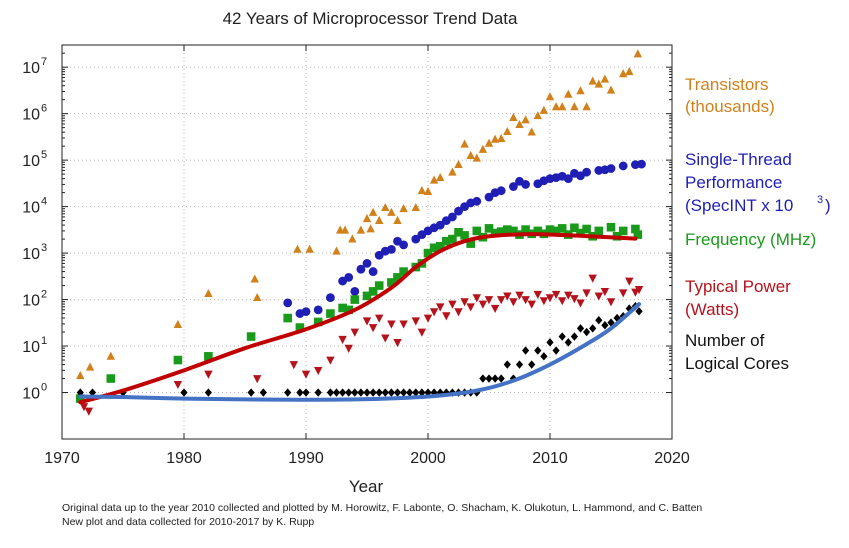 The image size is (849, 548). Describe the element at coordinates (44, 295) in the screenshot. I see `y-tick-exponent: 2` at that location.